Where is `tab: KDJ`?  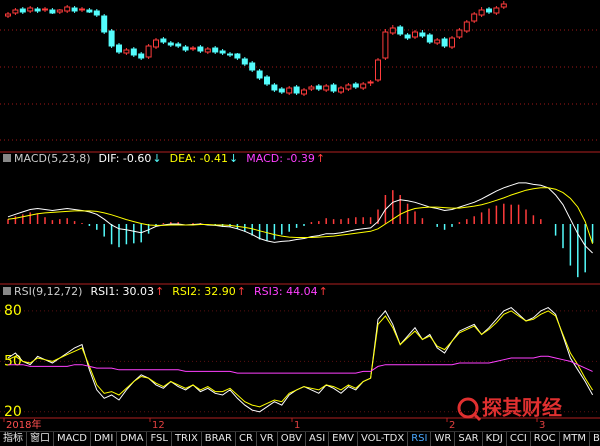
tab: KDJ is located at coordinates (495, 439).